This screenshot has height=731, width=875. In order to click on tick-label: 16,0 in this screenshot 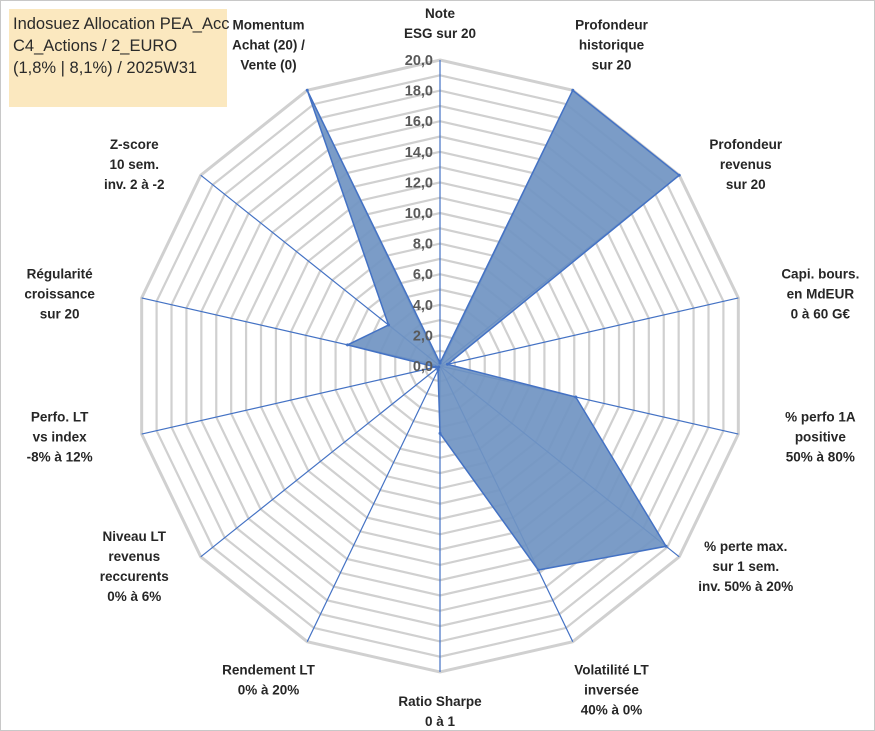, I will do `click(419, 122)`.